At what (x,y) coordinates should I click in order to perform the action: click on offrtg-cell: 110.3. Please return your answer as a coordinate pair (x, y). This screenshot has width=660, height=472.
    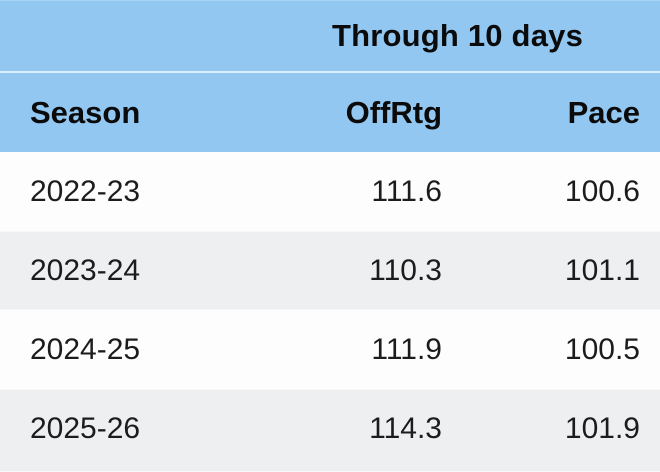
    Looking at the image, I should click on (405, 270).